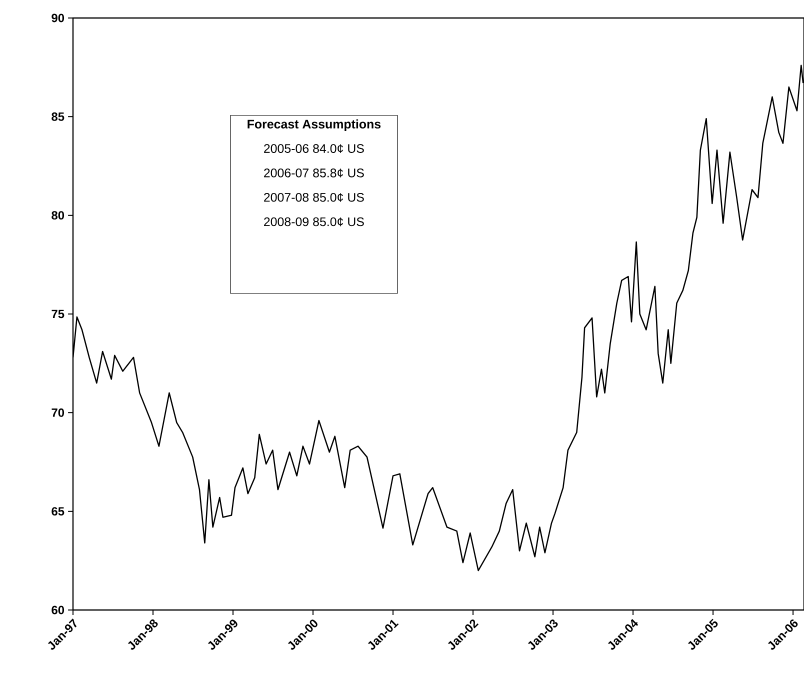 The width and height of the screenshot is (804, 694). What do you see at coordinates (58, 314) in the screenshot?
I see `y-tick-label: 75` at bounding box center [58, 314].